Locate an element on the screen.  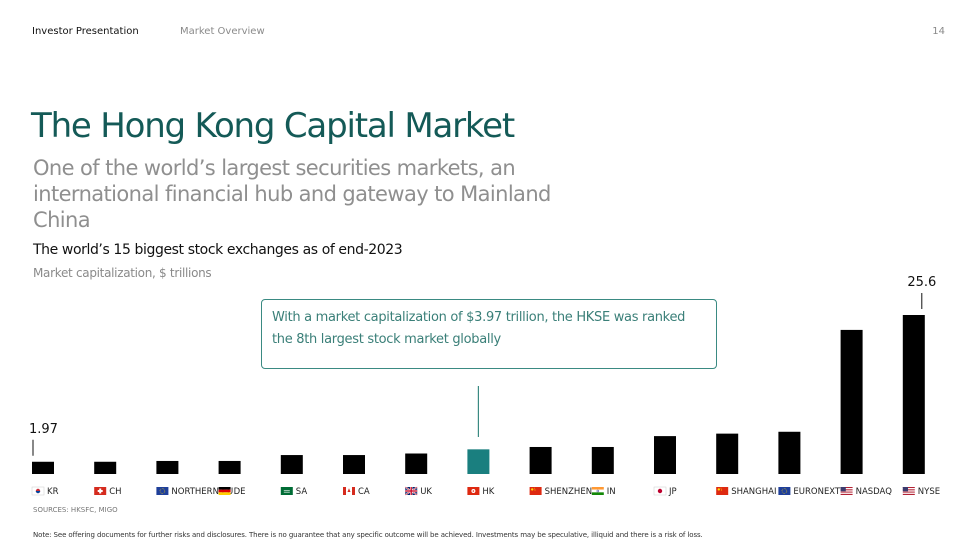
category-label: HK is located at coordinates (488, 492).